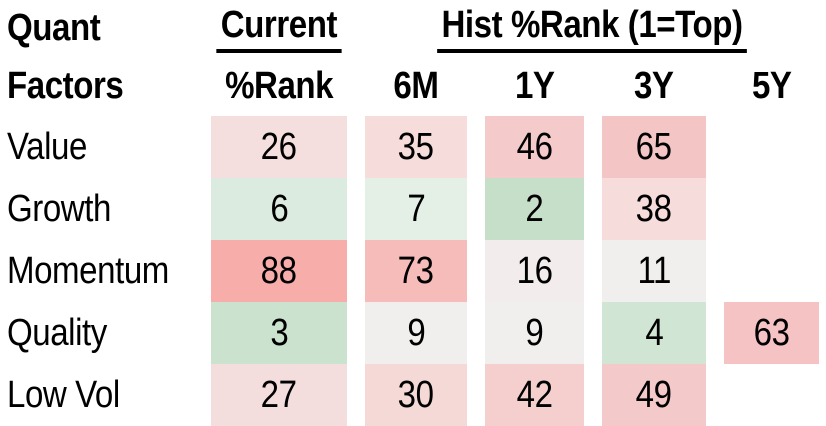  I want to click on heatmap-cell-value: 42, so click(534, 394).